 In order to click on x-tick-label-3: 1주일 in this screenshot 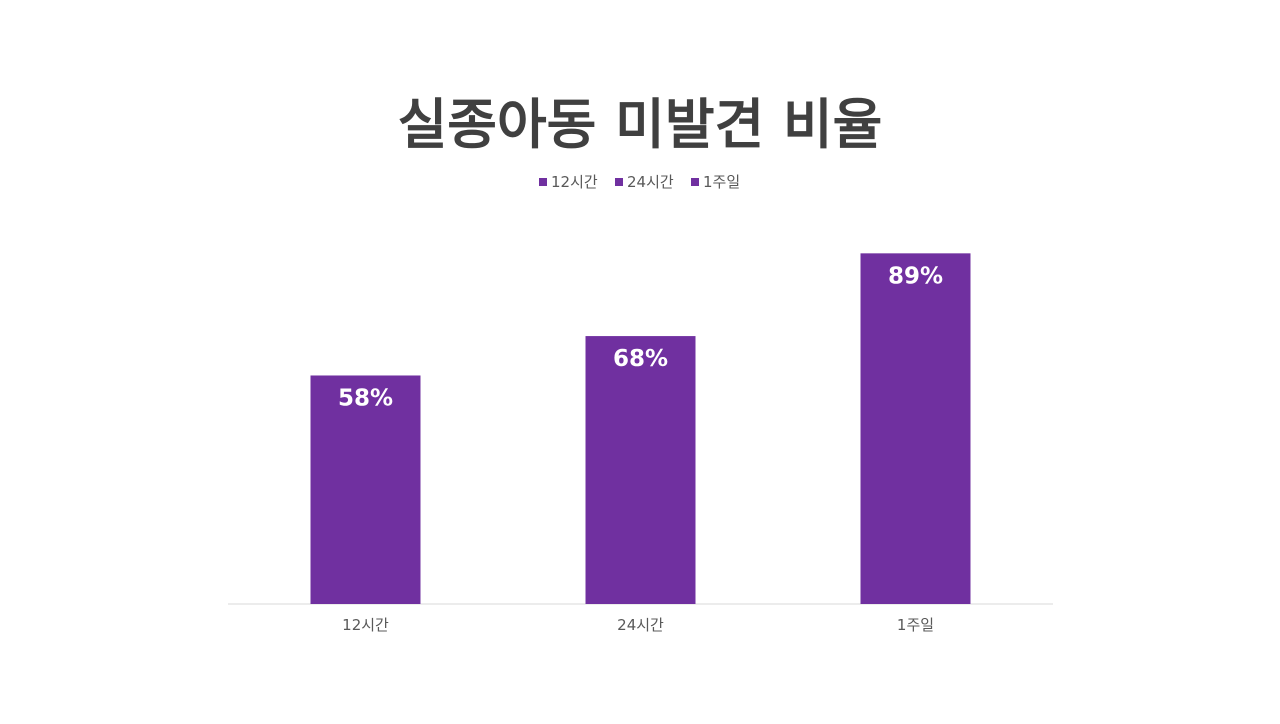, I will do `click(915, 625)`.